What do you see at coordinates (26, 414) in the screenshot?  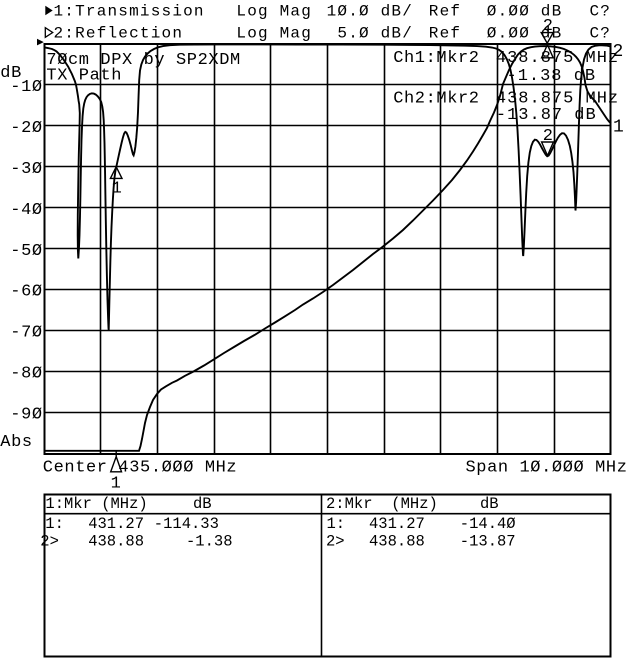 I see `svg-text: -9Ø` at bounding box center [26, 414].